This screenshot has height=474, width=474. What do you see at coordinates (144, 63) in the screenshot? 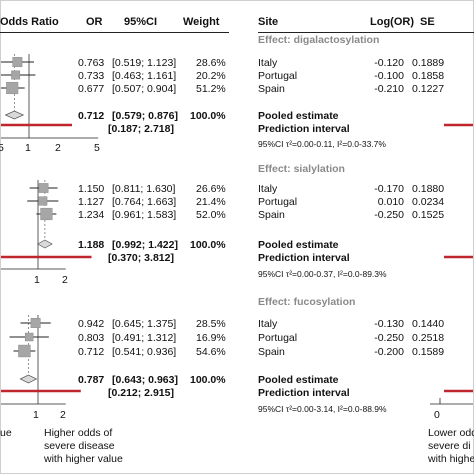
I see `ci-value: [0.519; 1.123]` at bounding box center [144, 63].